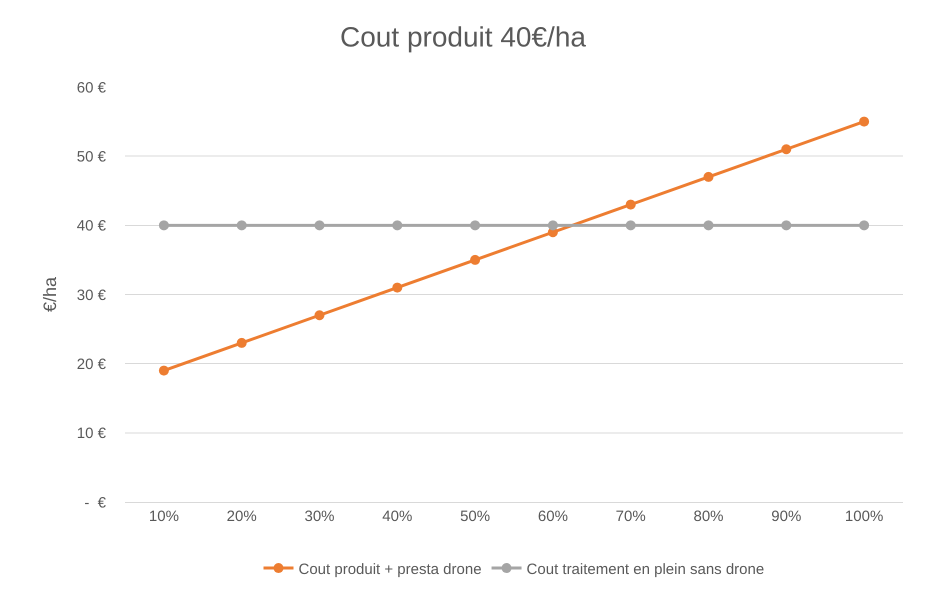  I want to click on chart-title: Cout produit 40€/ha, so click(463, 37).